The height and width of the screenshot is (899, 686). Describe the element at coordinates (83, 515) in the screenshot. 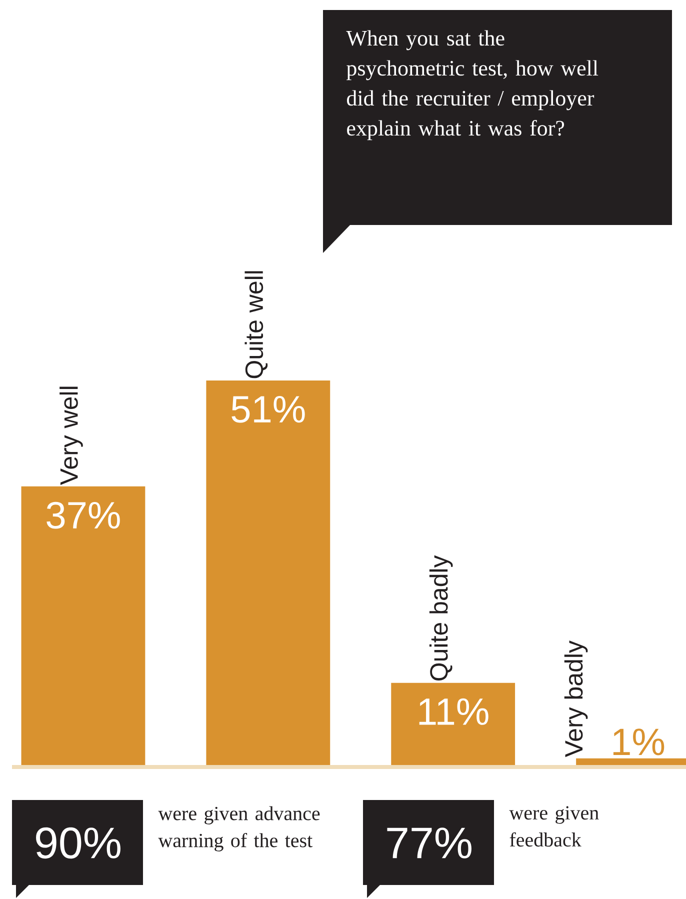

I see `data-label: 37%` at that location.